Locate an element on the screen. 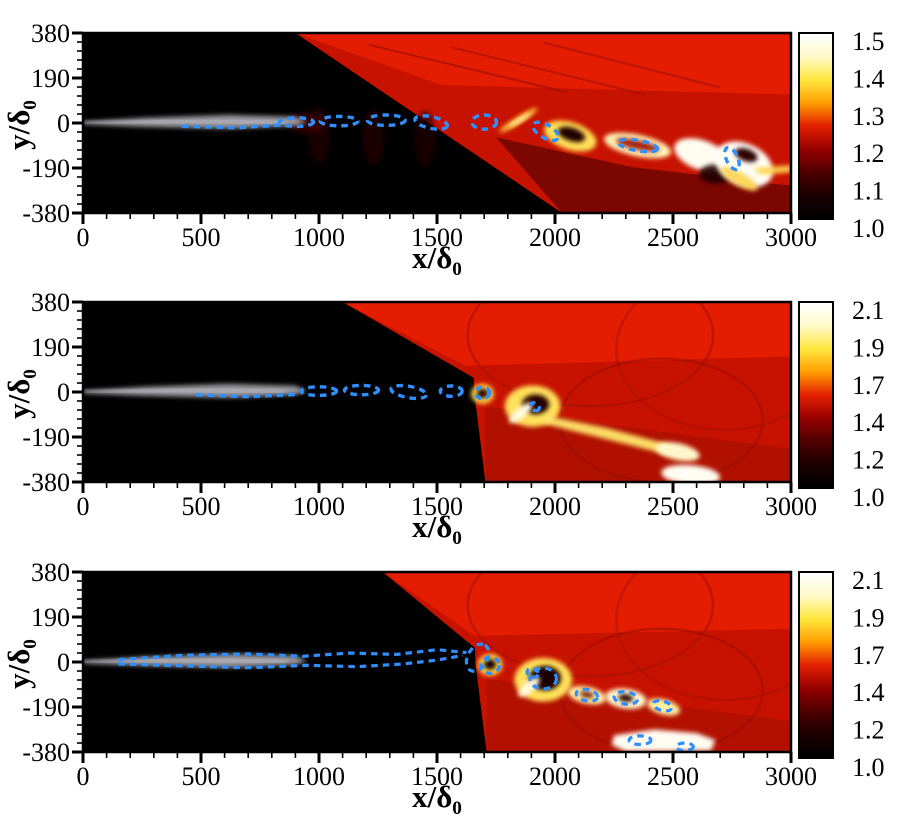 The image size is (900, 827). flow-feature is located at coordinates (425, 139).